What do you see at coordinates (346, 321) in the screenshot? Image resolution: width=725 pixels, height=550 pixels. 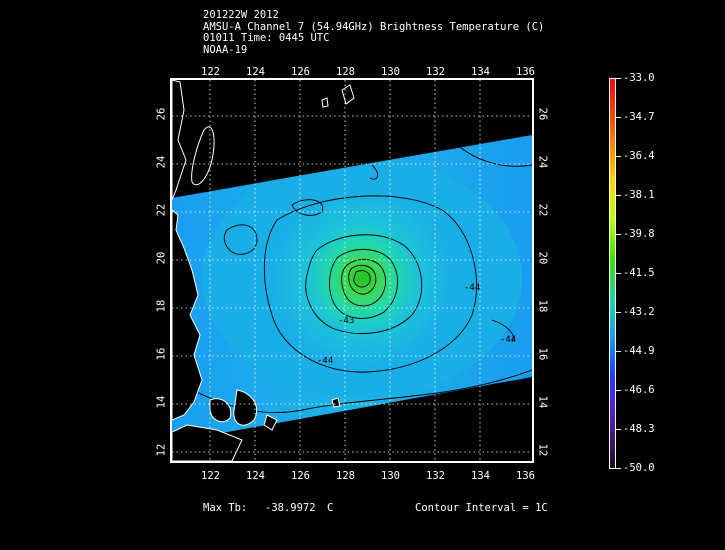 I see `contour-label-center: -43` at bounding box center [346, 321].